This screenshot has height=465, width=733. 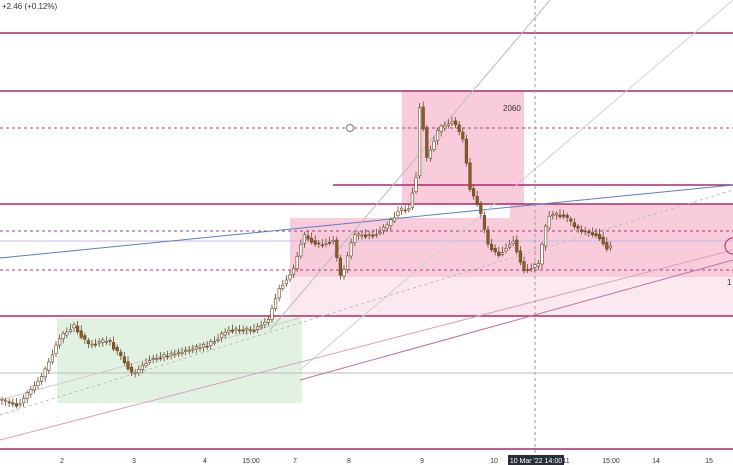 I want to click on level-label: 2060, so click(x=512, y=108).